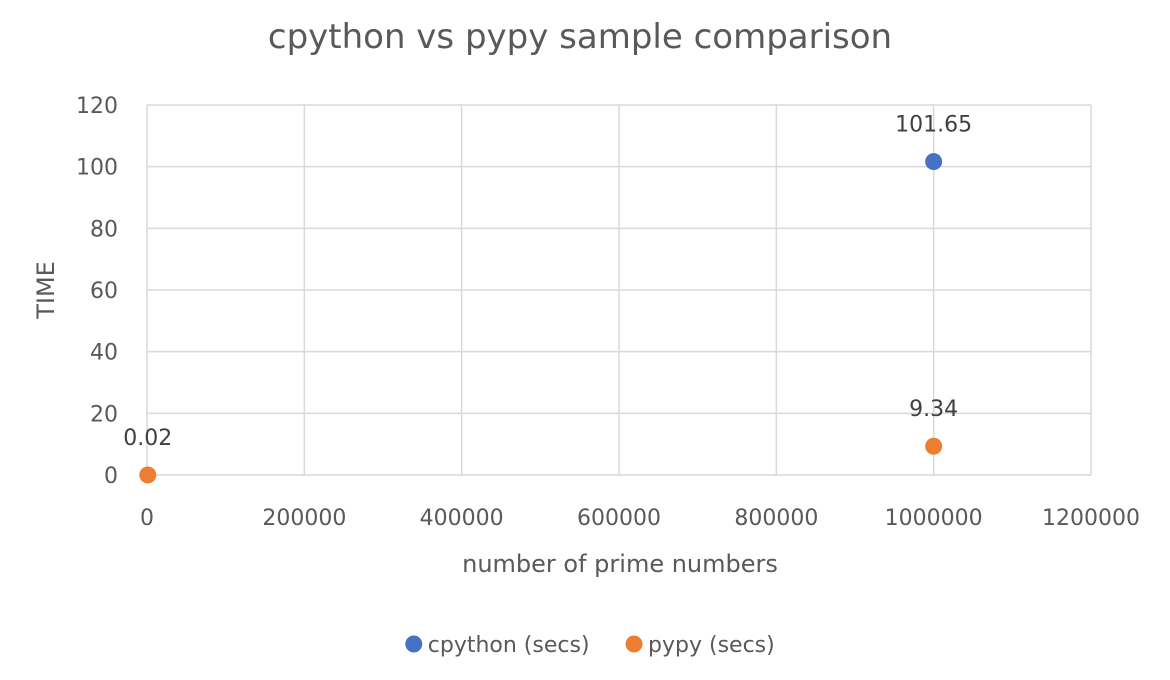 The height and width of the screenshot is (680, 1170). Describe the element at coordinates (104, 353) in the screenshot. I see `y-tick-label: 40` at that location.